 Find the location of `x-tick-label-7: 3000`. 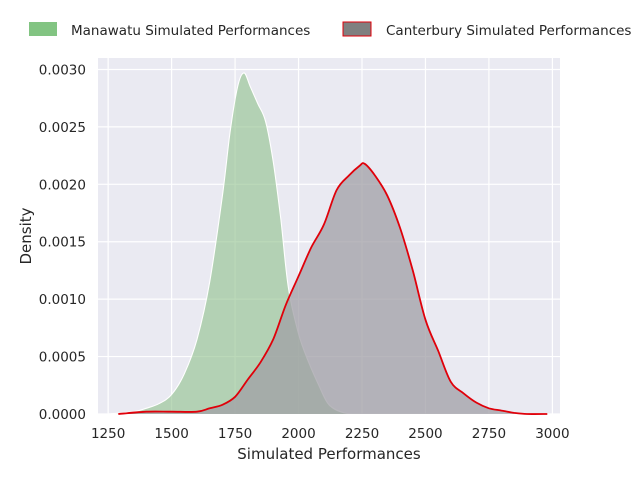

x-tick-label-7: 3000 is located at coordinates (552, 434).